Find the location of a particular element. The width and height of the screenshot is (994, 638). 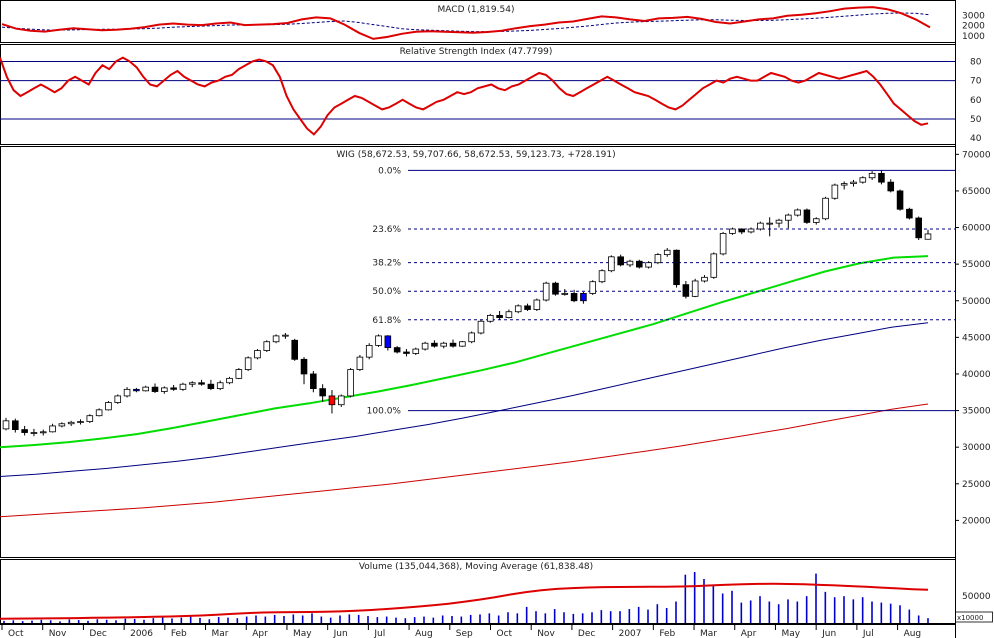

price-tick-label: 65000 is located at coordinates (976, 192).